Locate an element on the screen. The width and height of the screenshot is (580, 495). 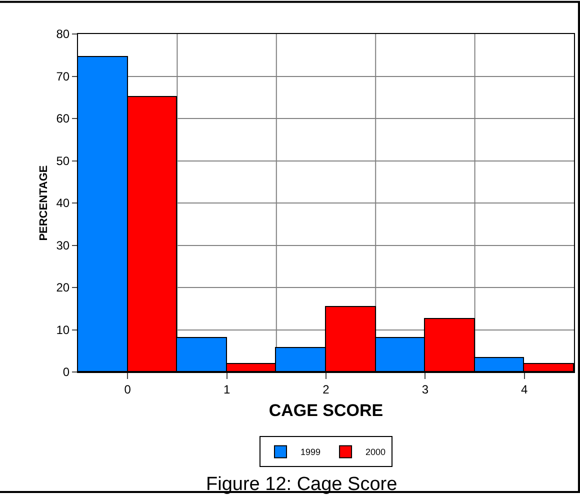
y-tick-label: 80 is located at coordinates (63, 34).